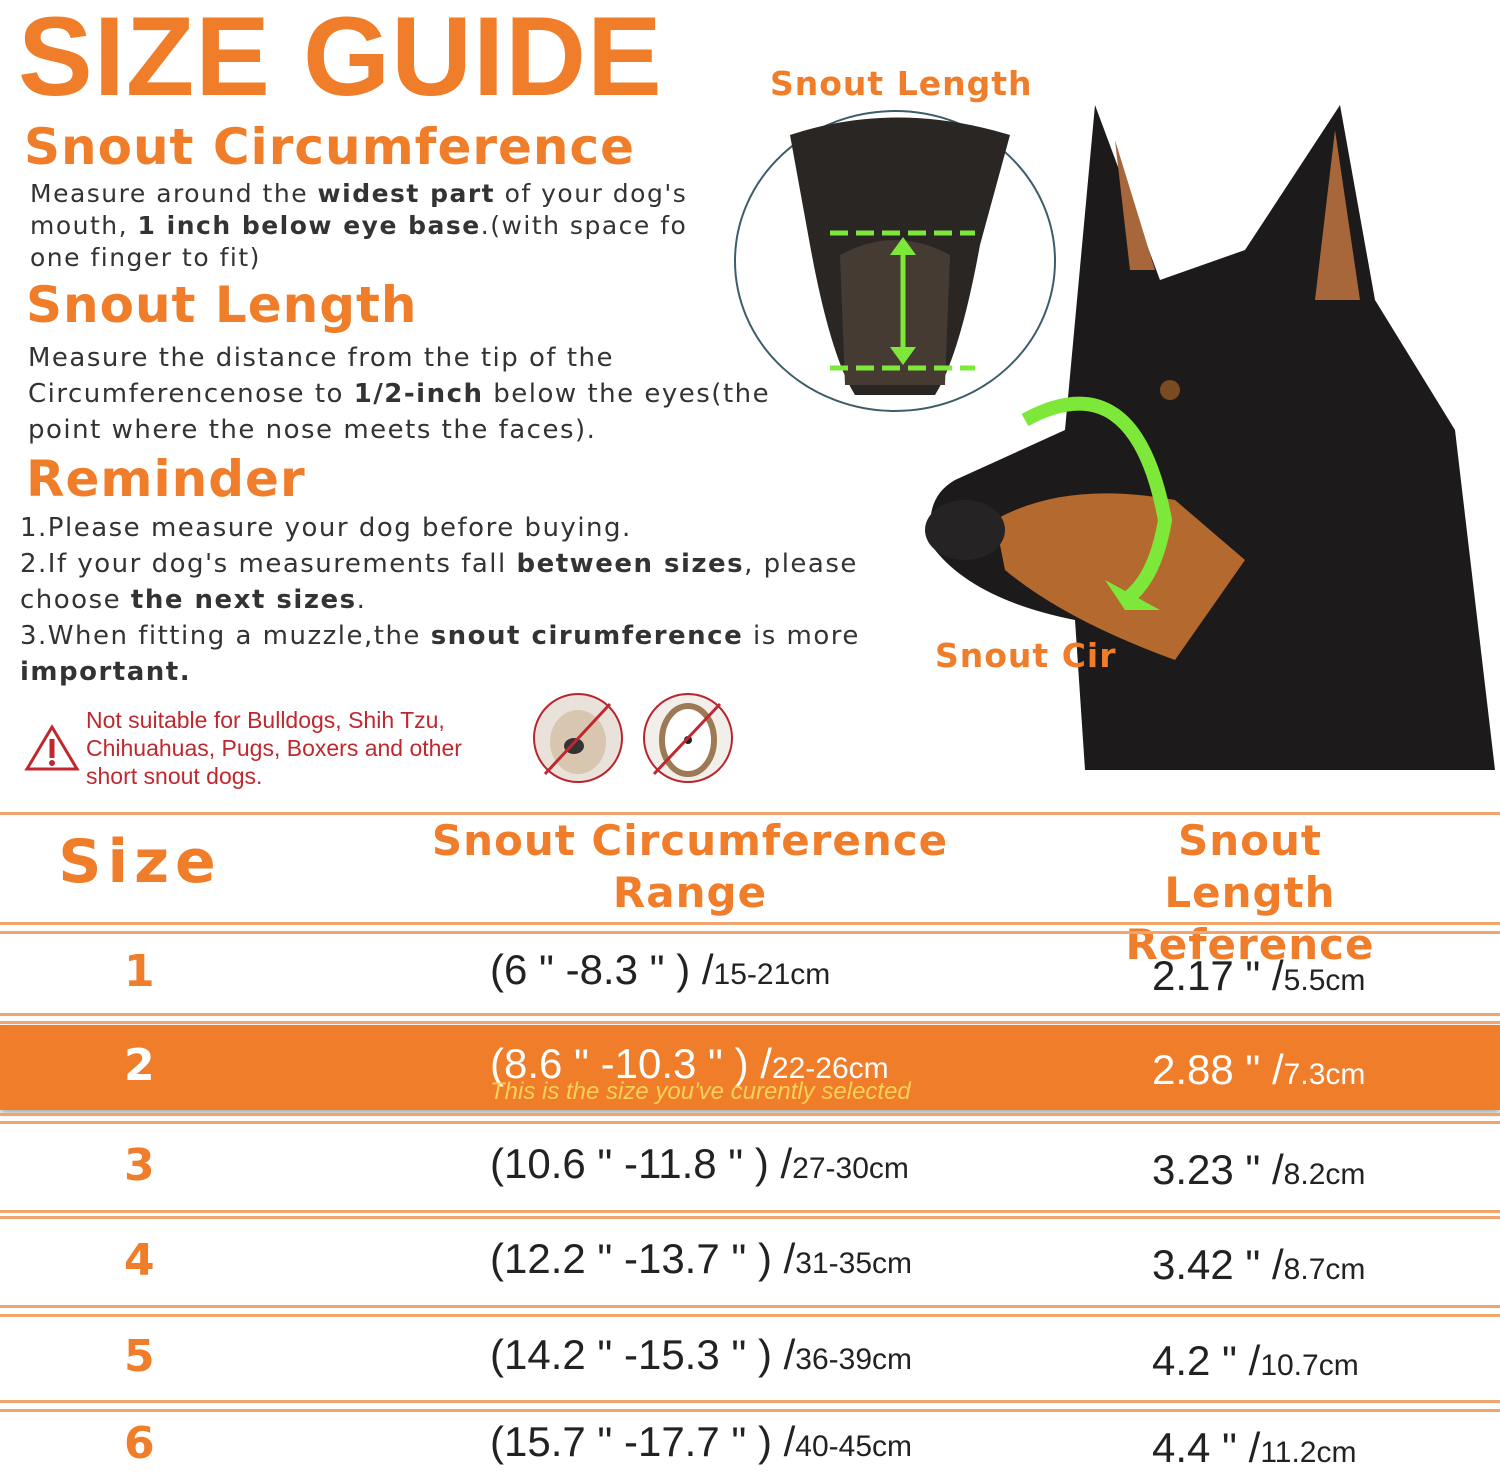 Image resolution: width=1500 pixels, height=1478 pixels. Describe the element at coordinates (1250, 892) in the screenshot. I see `header-length: Snout Length Reference` at that location.